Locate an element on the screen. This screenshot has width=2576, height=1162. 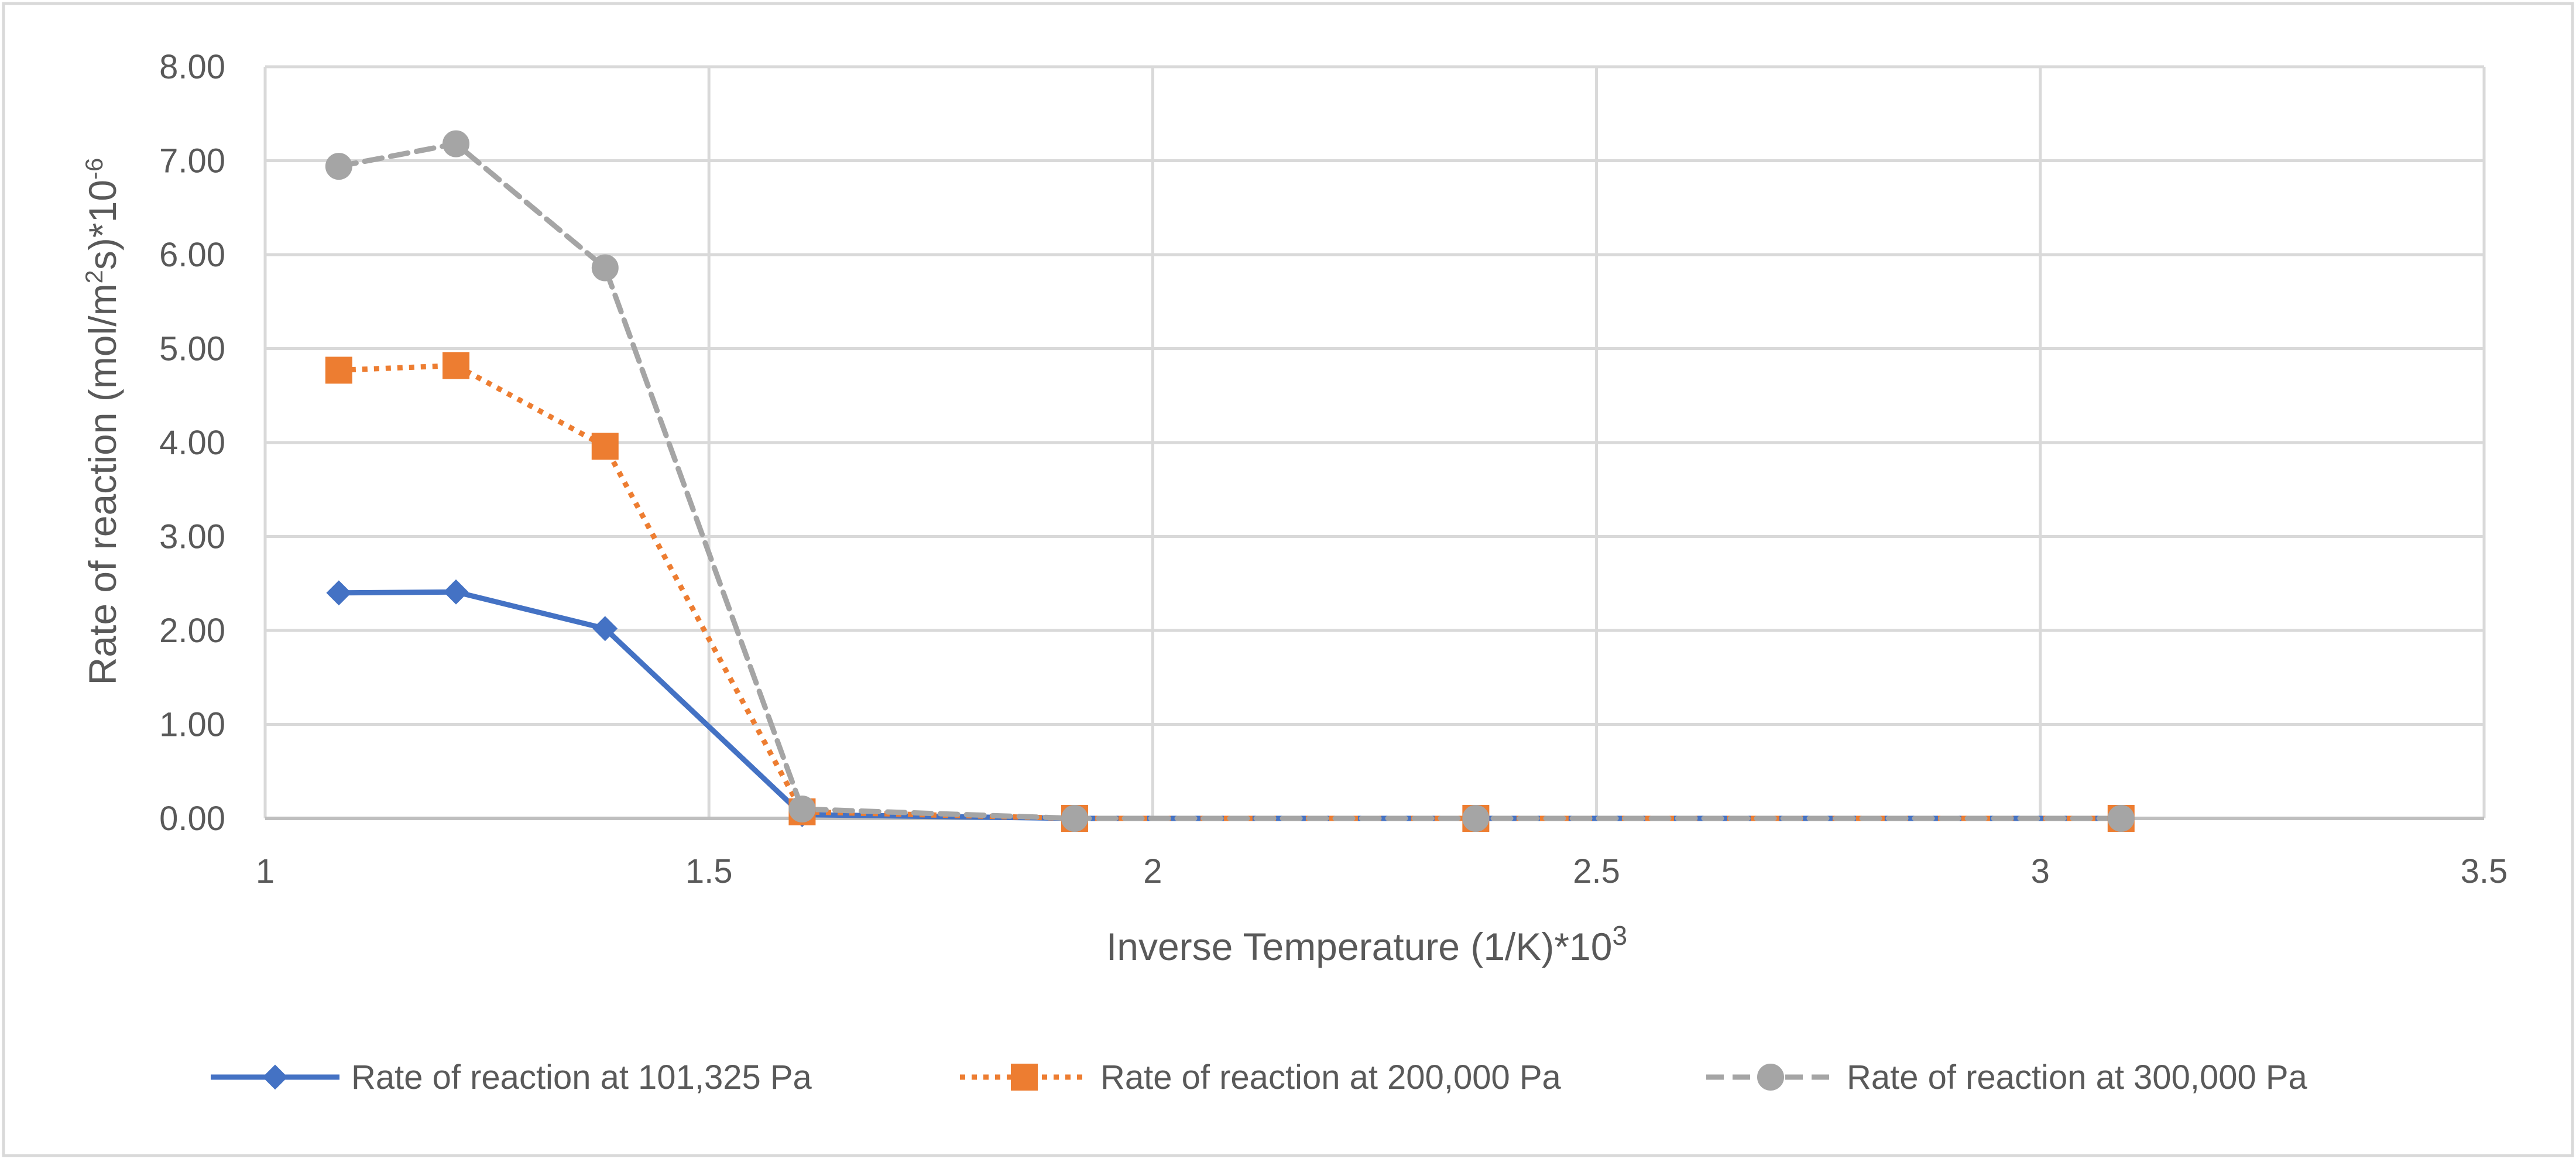
y-tick-label: 8.00 is located at coordinates (192, 67).